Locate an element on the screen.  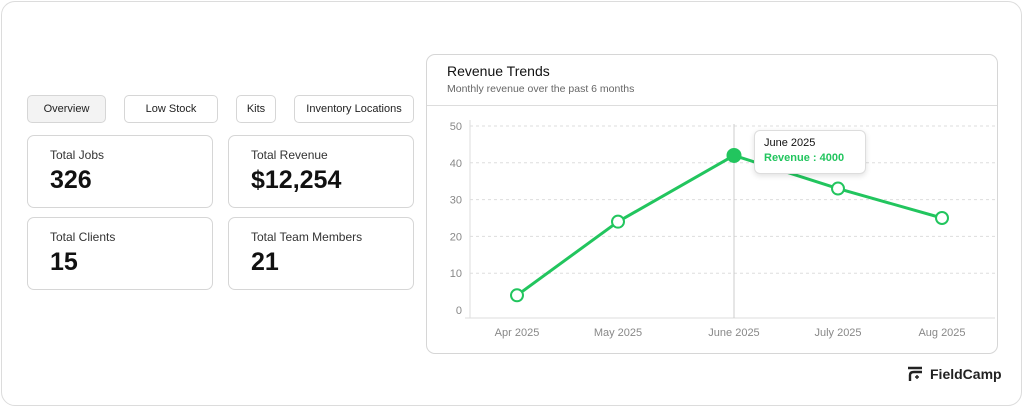
chart-tooltip: June 2025 Revenue : 4000 is located at coordinates (810, 152).